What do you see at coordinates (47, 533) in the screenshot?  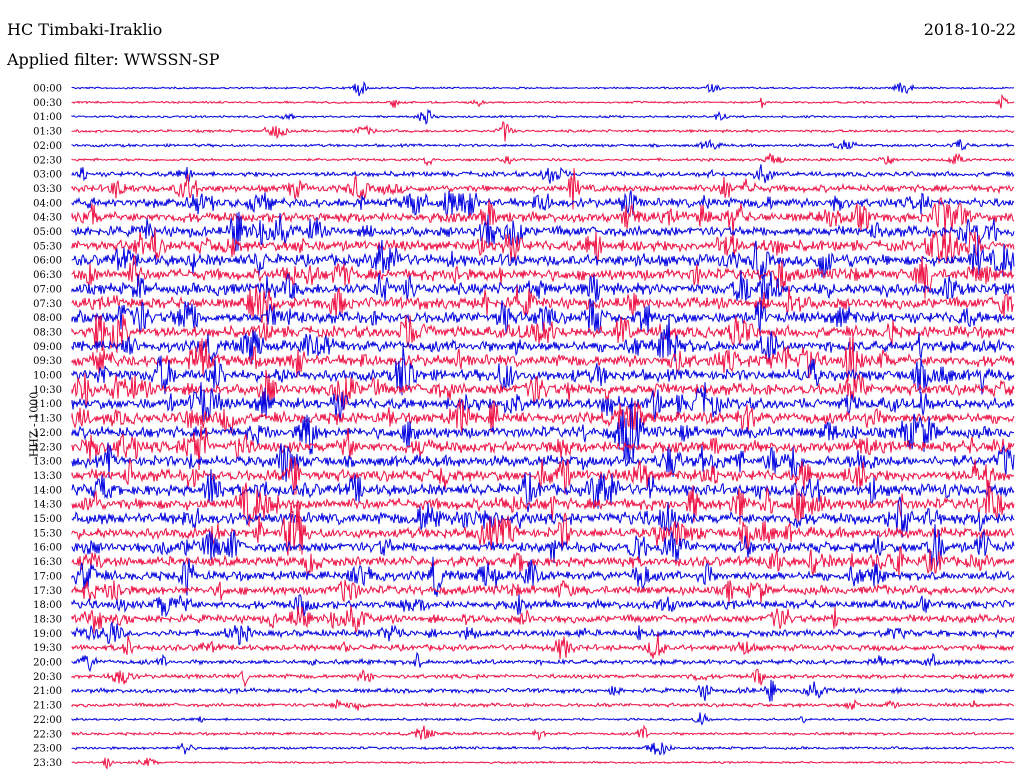 I see `time-label: 15:30` at bounding box center [47, 533].